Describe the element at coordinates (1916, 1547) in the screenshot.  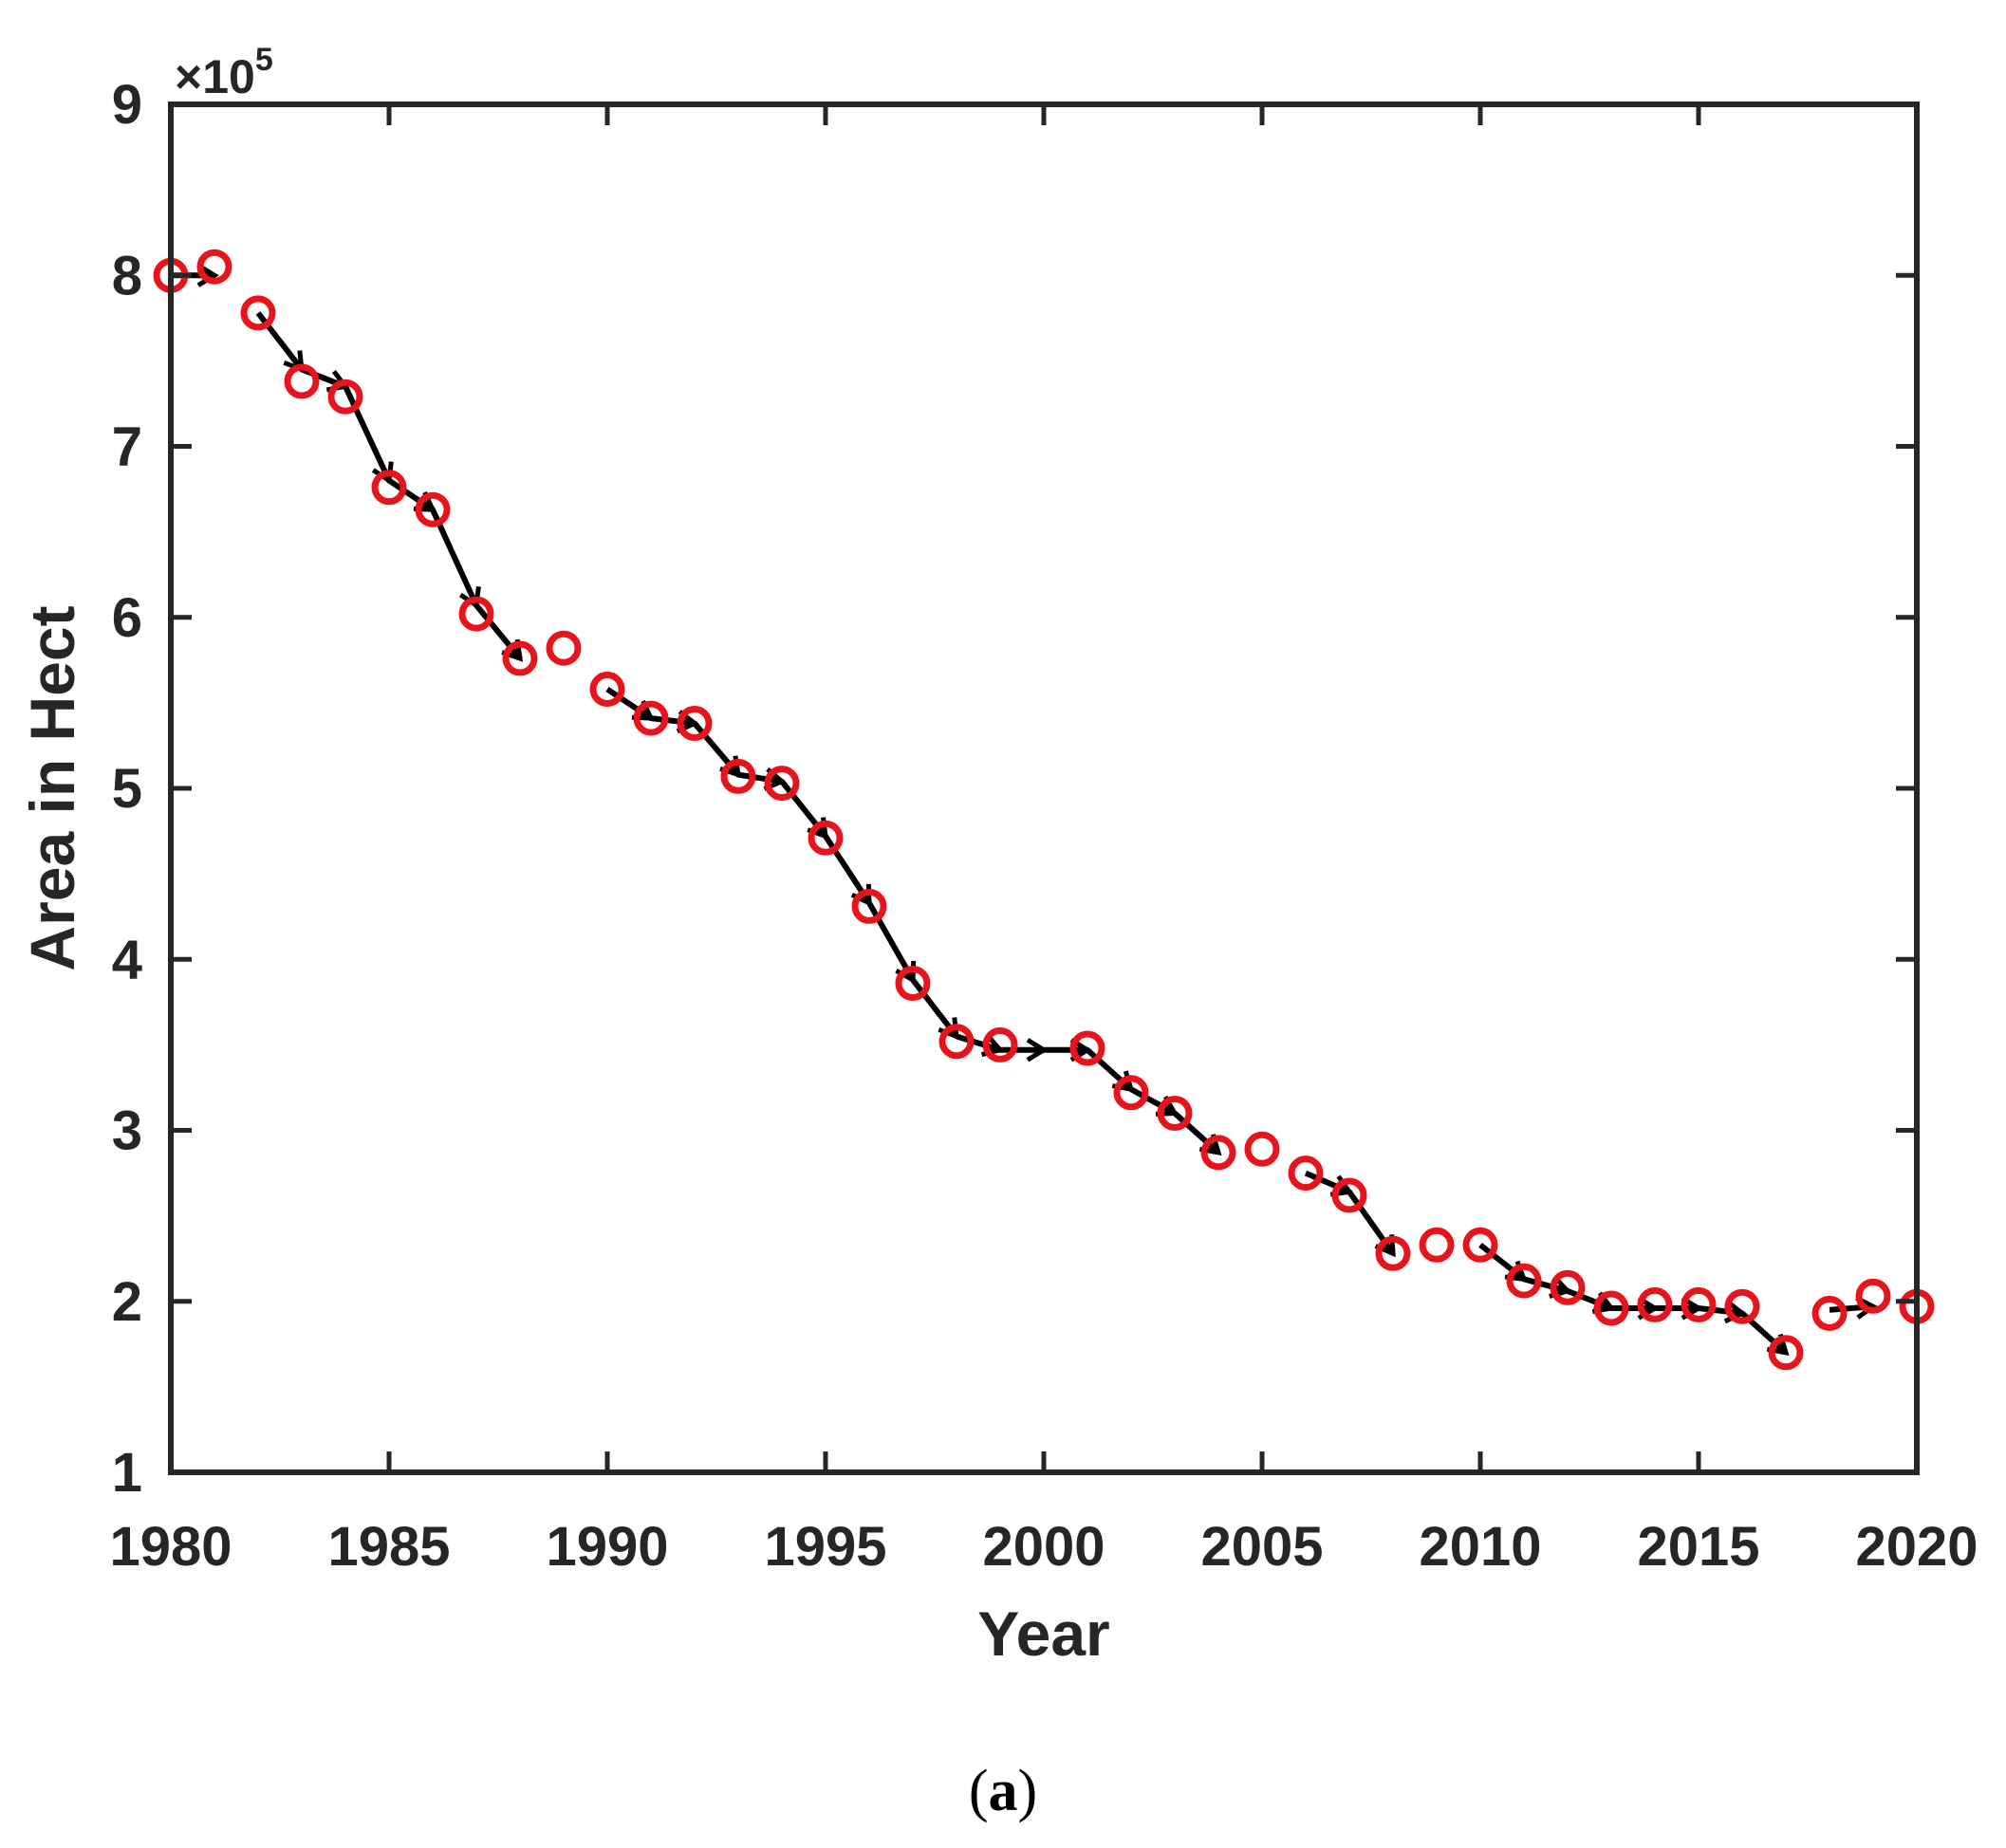
I see `x-tick-label: 2020` at that location.